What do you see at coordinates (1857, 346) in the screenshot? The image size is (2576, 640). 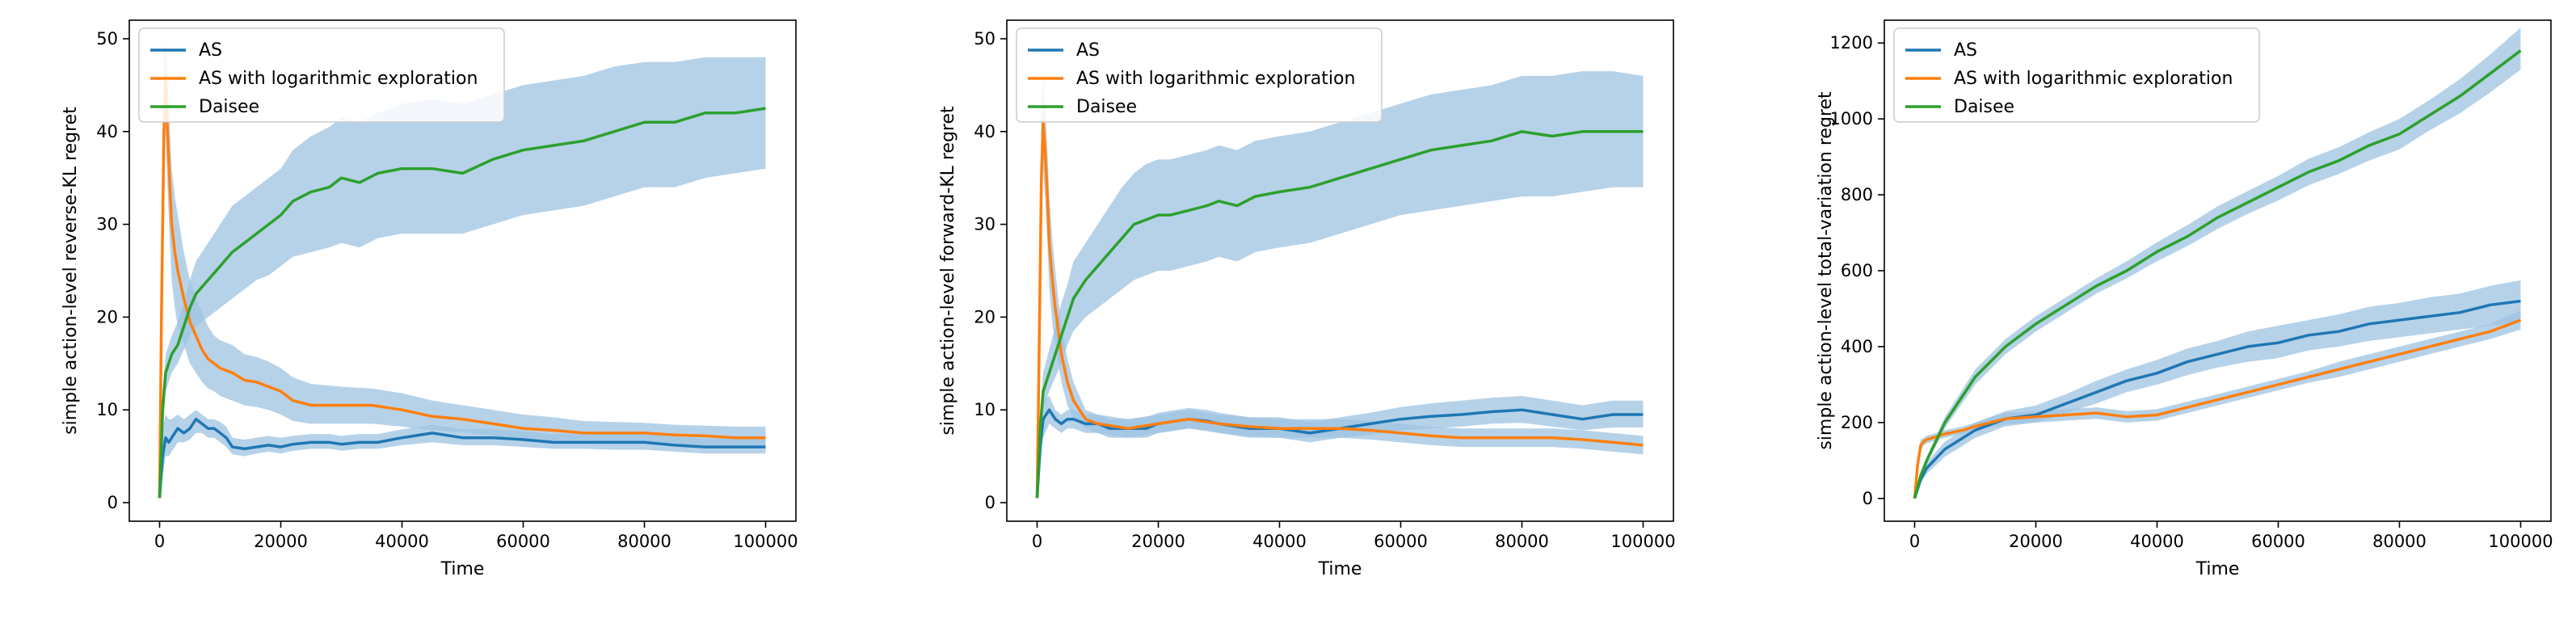 I see `y-tick-label: 400` at bounding box center [1857, 346].